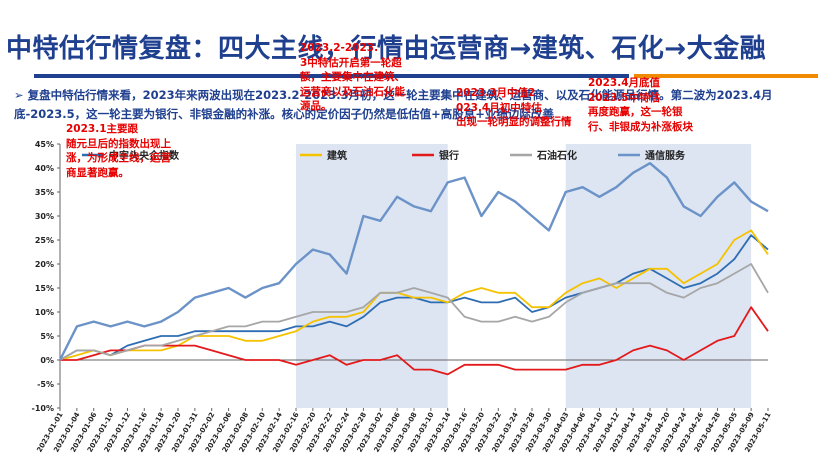 The image size is (821, 464). I want to click on annotation-line: 涨，为形成主线，运营, so click(118, 158).